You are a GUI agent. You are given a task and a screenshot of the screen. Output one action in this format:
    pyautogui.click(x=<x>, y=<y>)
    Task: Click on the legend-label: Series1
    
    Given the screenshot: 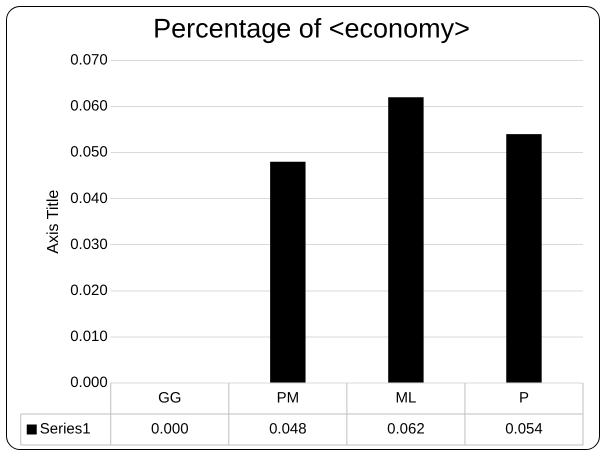 What is the action you would take?
    pyautogui.click(x=65, y=429)
    